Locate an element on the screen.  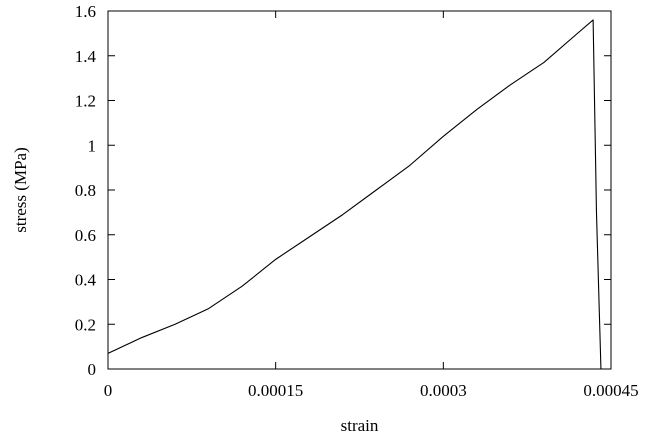
y-tick-label: 1.4 is located at coordinates (86, 56).